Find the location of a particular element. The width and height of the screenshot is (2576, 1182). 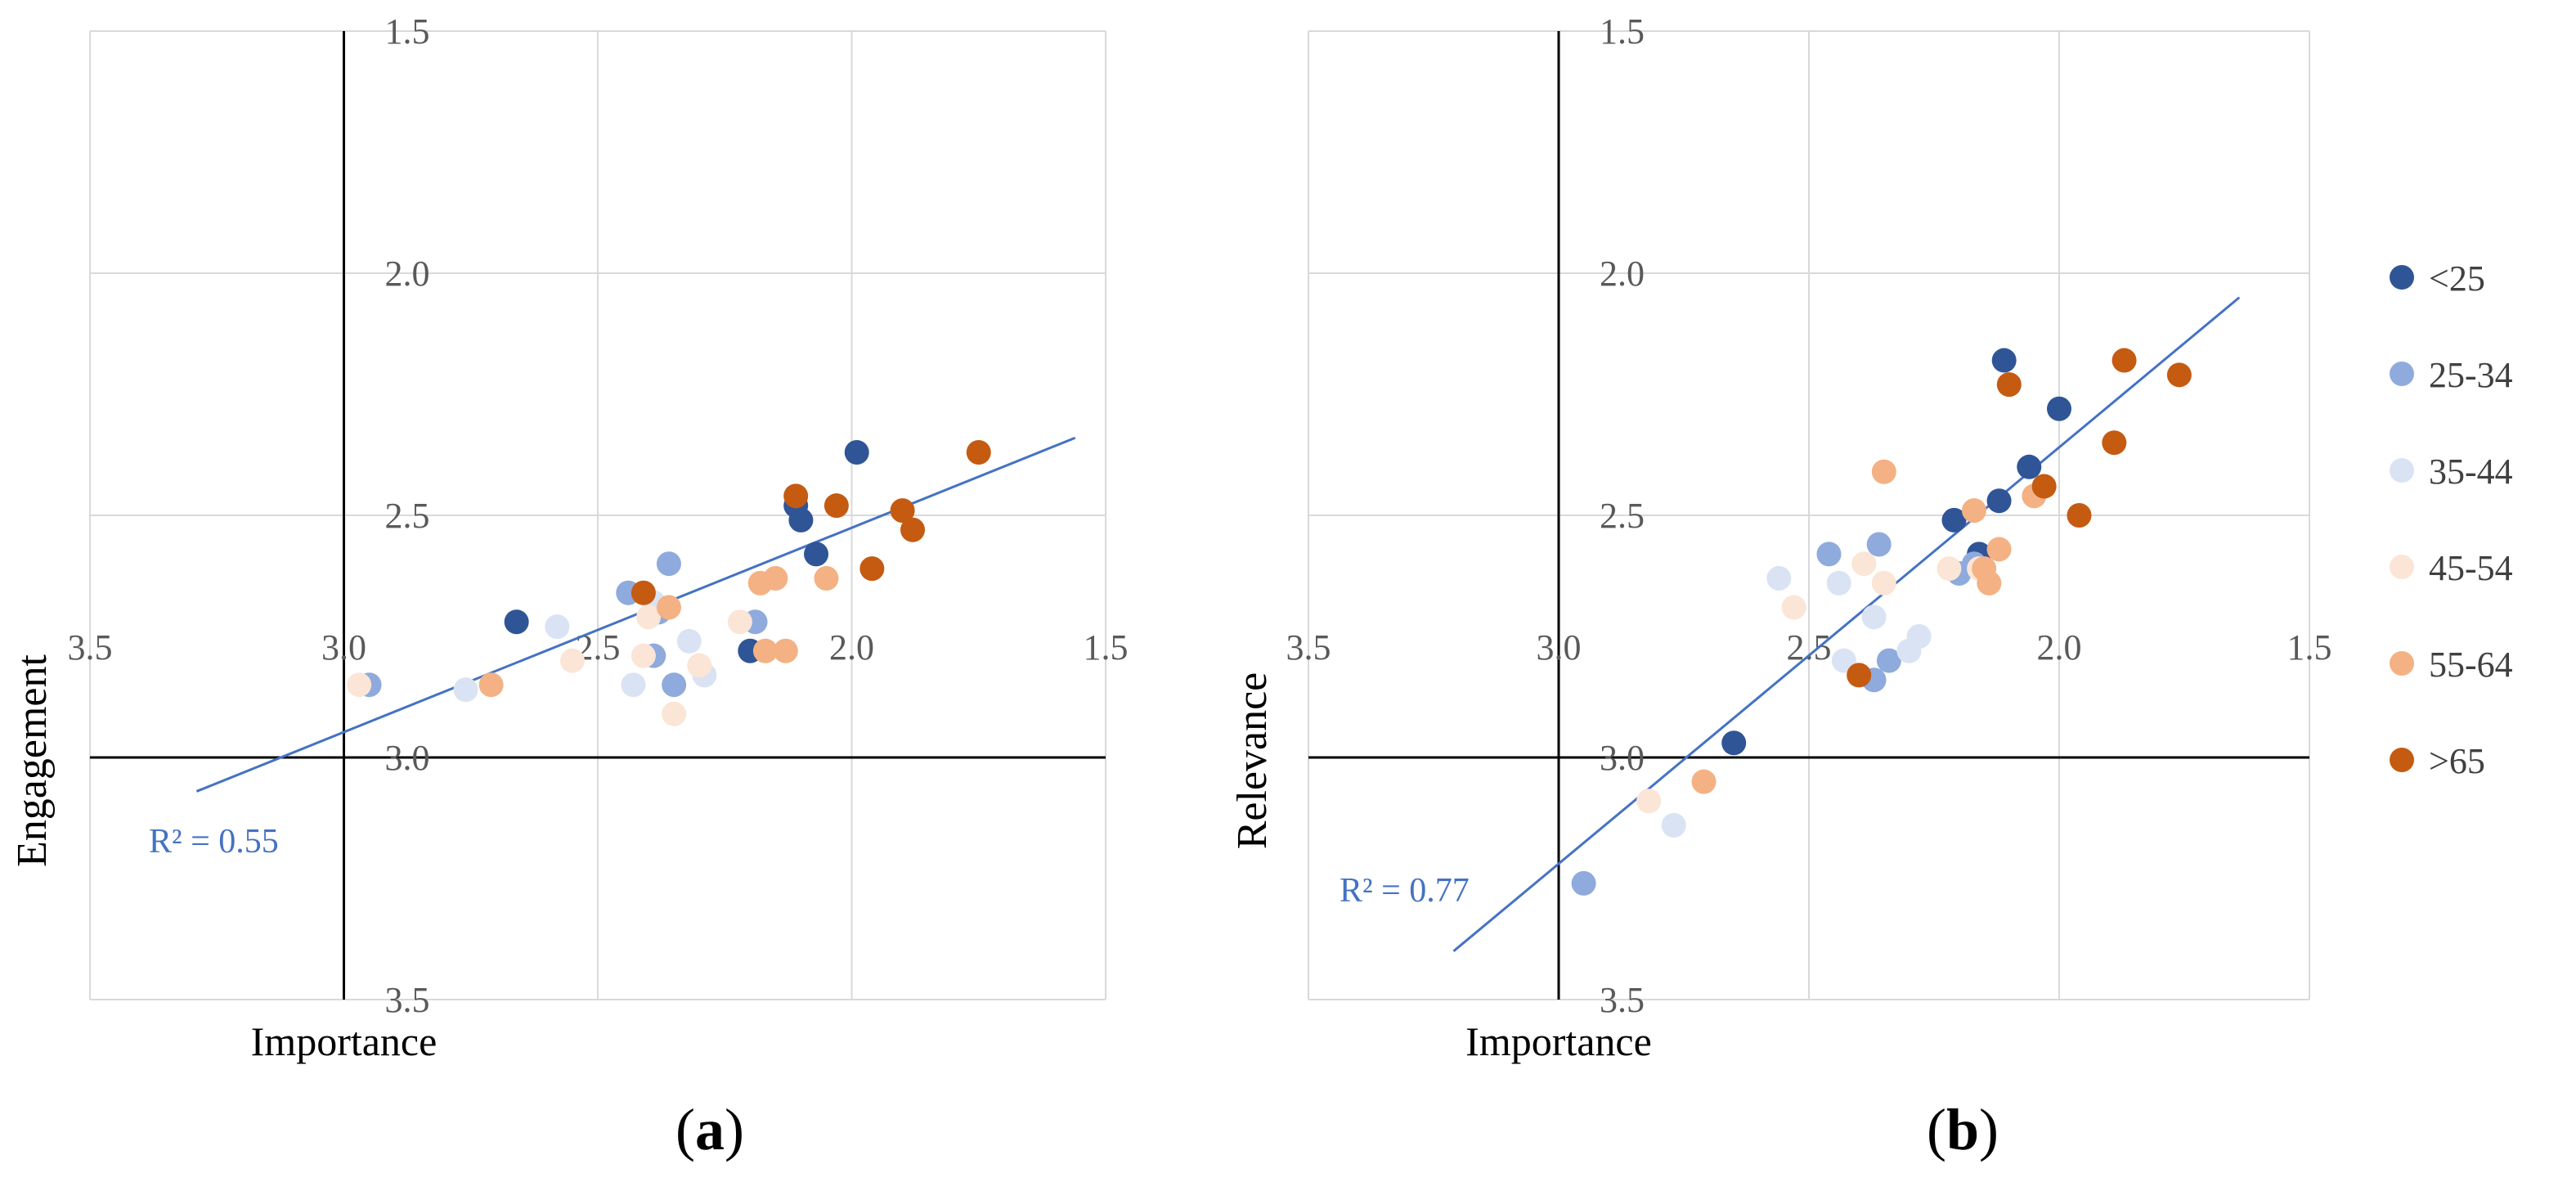

r-squared-label: R² = 0.77 is located at coordinates (1405, 891).